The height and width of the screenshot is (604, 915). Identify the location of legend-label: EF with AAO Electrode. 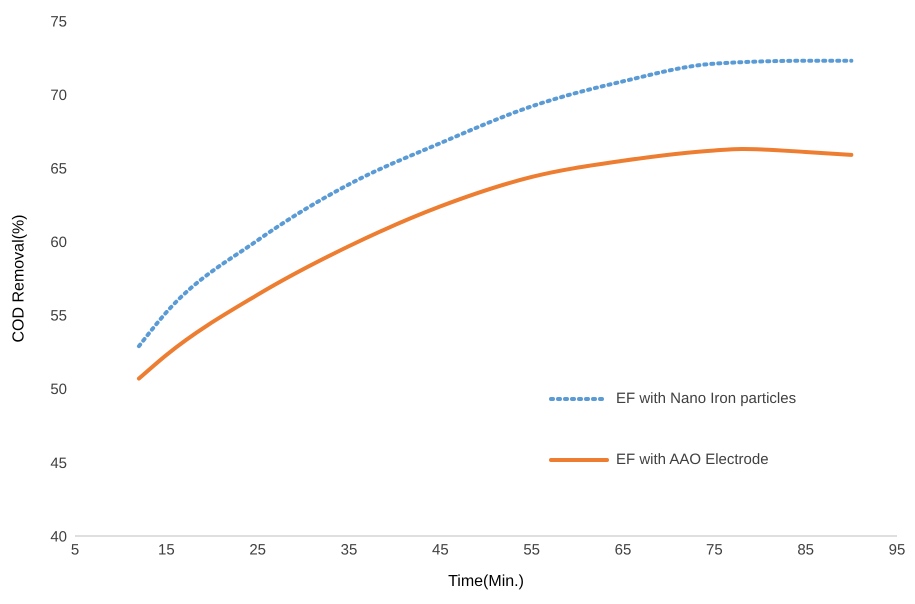
(692, 459).